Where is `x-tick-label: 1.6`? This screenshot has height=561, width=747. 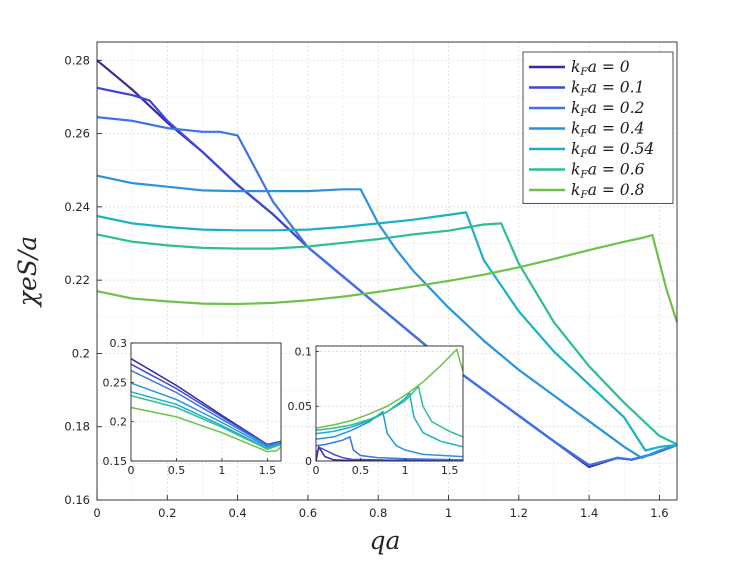
x-tick-label: 1.6 is located at coordinates (659, 513).